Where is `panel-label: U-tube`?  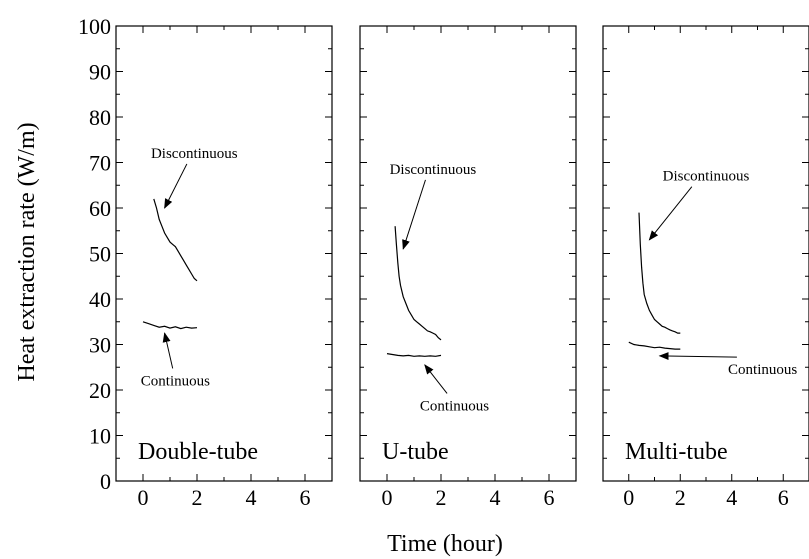 panel-label: U-tube is located at coordinates (415, 452).